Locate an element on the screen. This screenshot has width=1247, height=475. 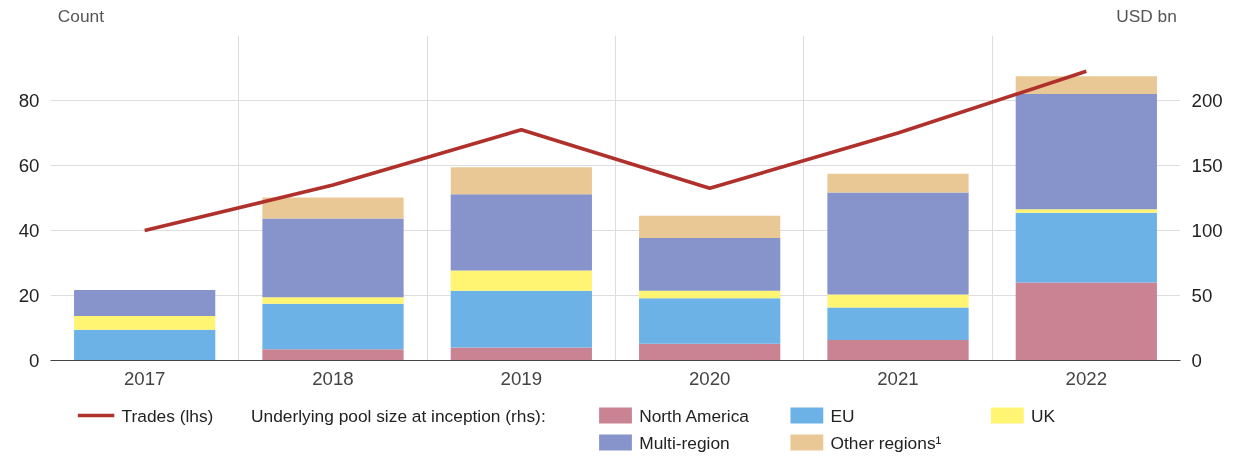
legend-label: Multi-region is located at coordinates (684, 442).